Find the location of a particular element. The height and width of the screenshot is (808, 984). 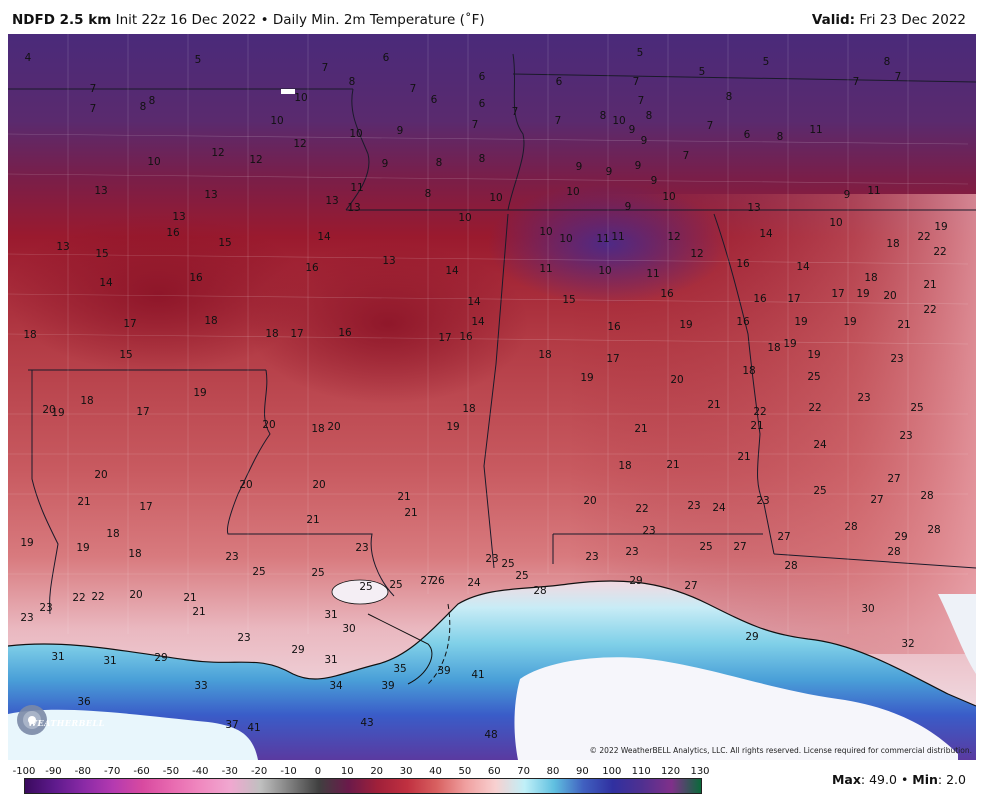

dashed-marine-boundary is located at coordinates (439, 644).